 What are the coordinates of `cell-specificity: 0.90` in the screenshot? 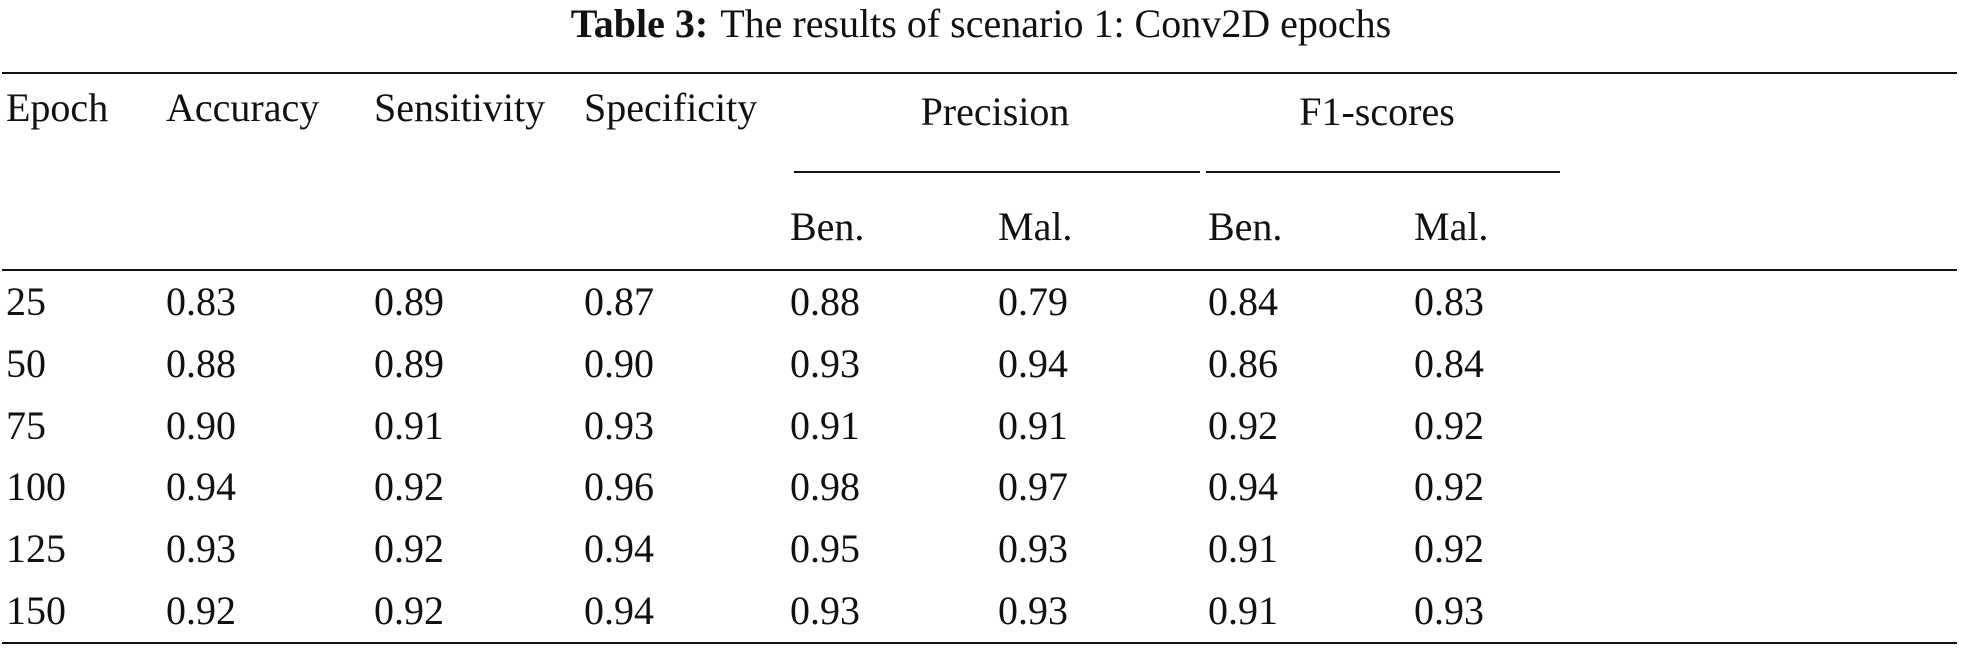 It's located at (619, 363).